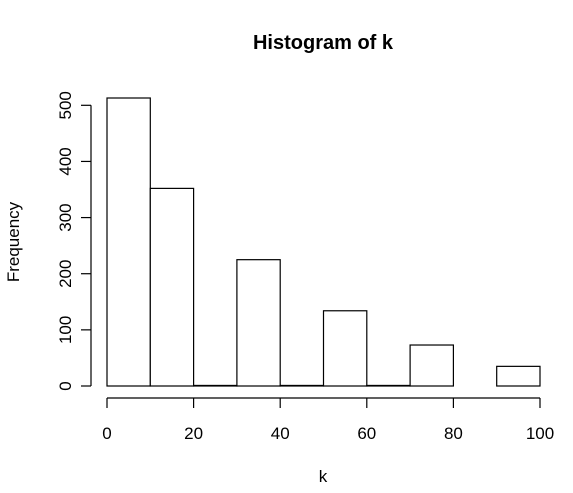 The width and height of the screenshot is (573, 493). I want to click on x-tick-label: 100, so click(540, 433).